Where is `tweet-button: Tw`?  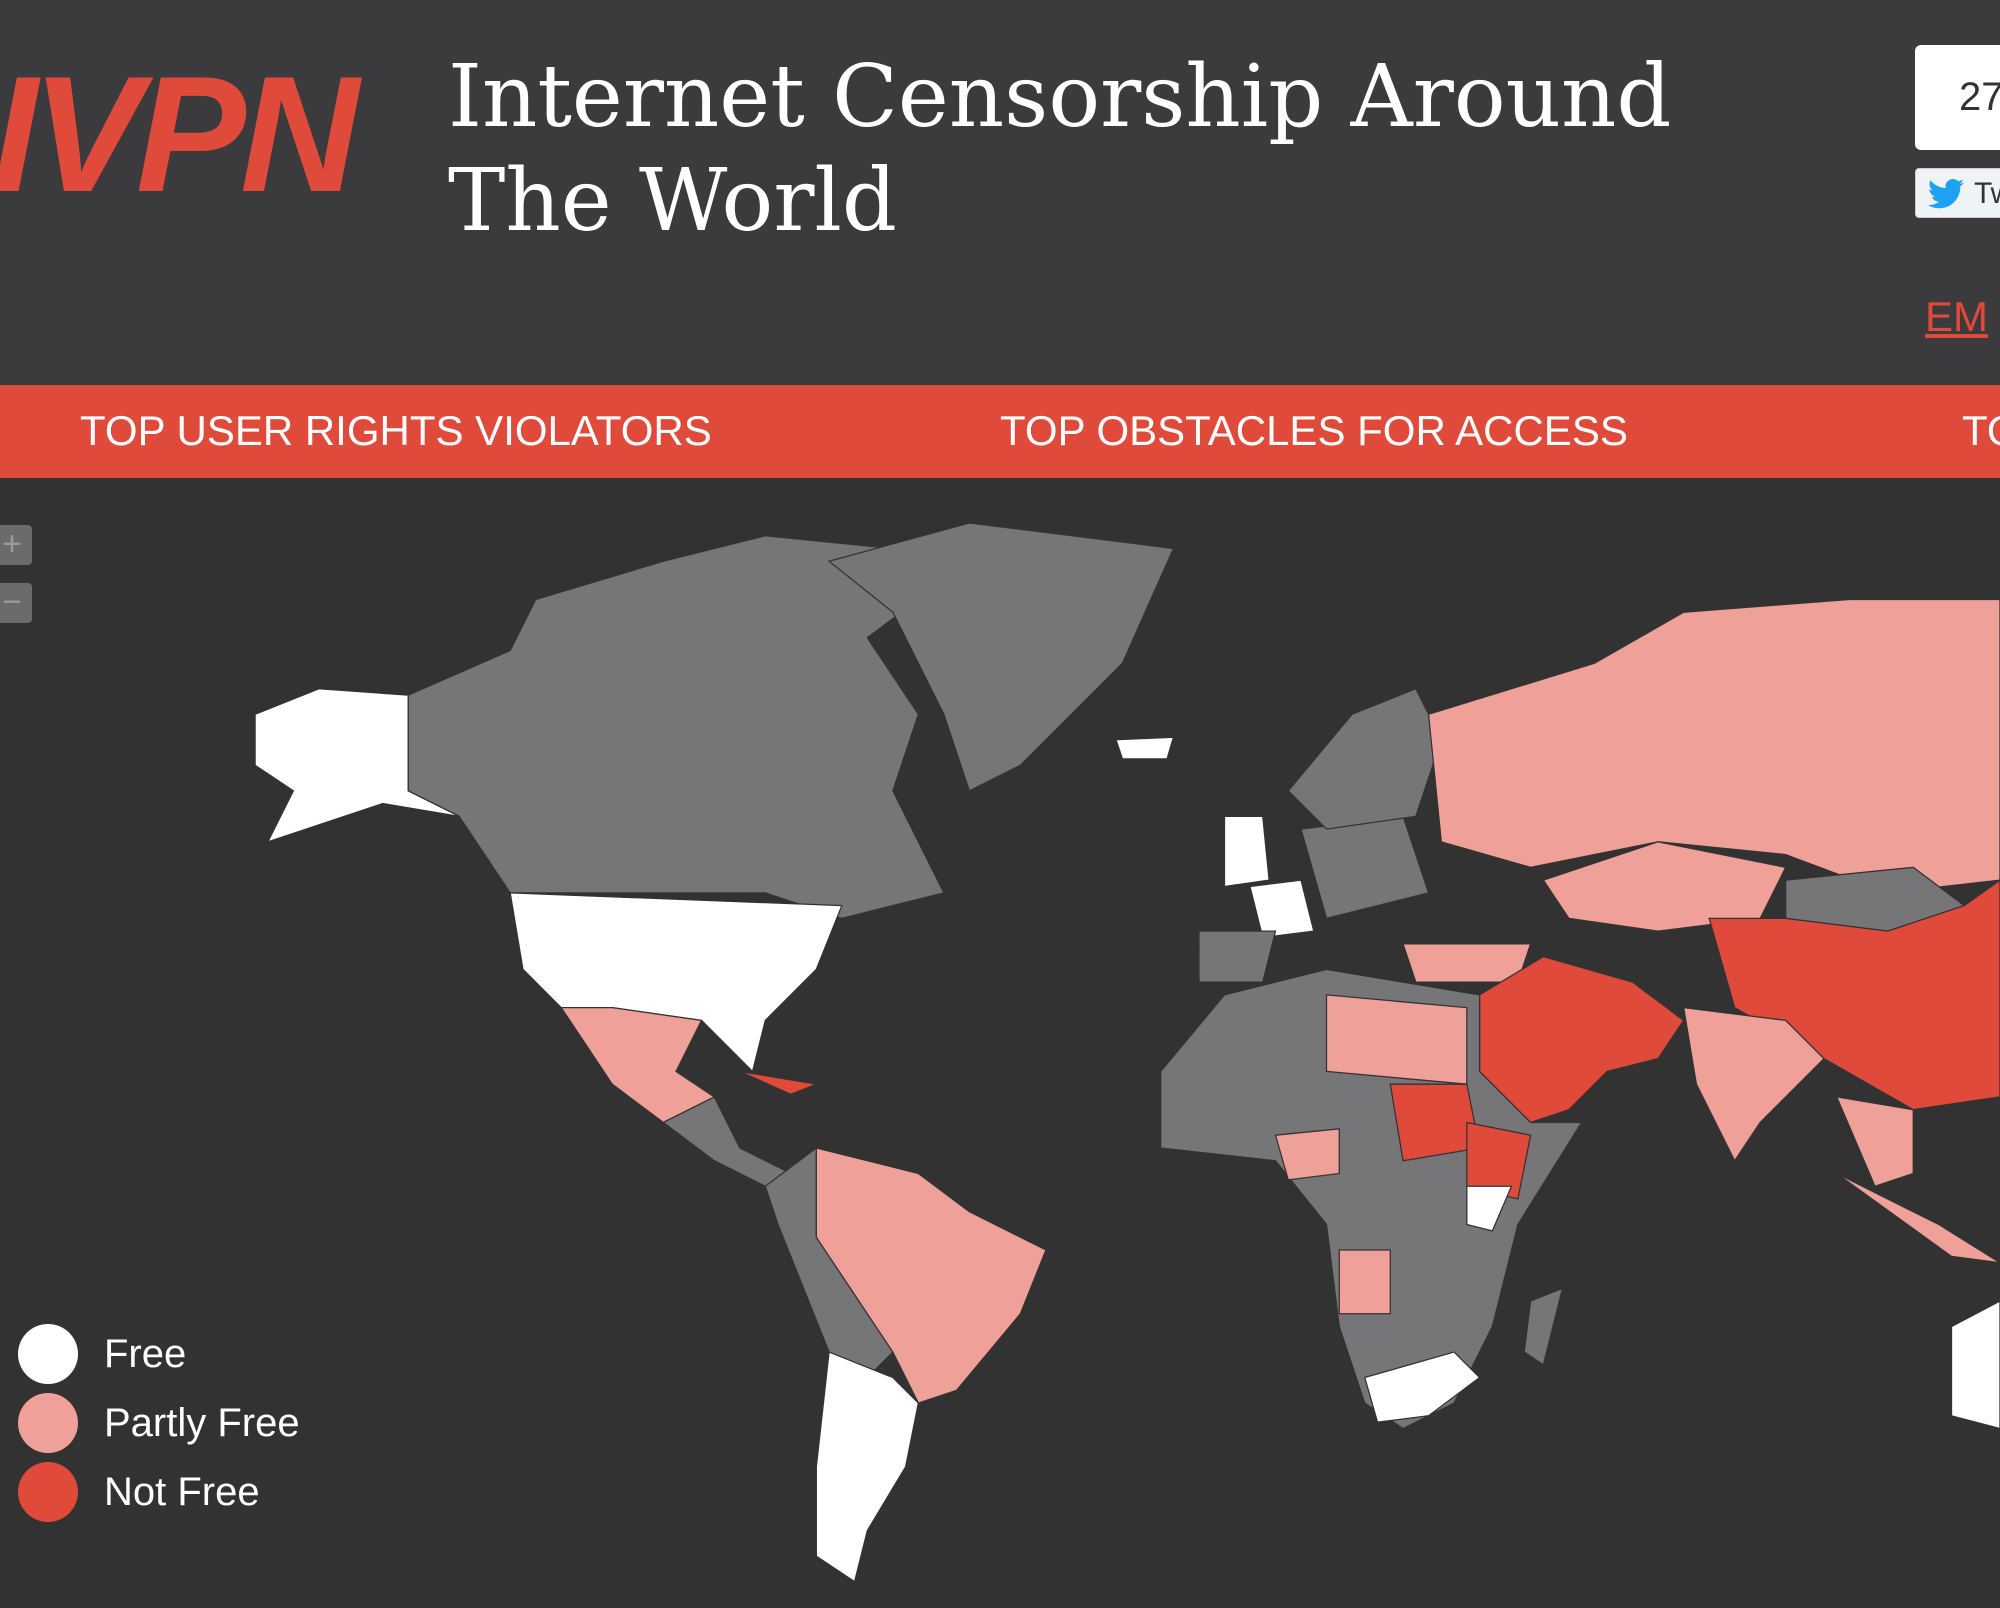
tweet-button: Tw is located at coordinates (1957, 193).